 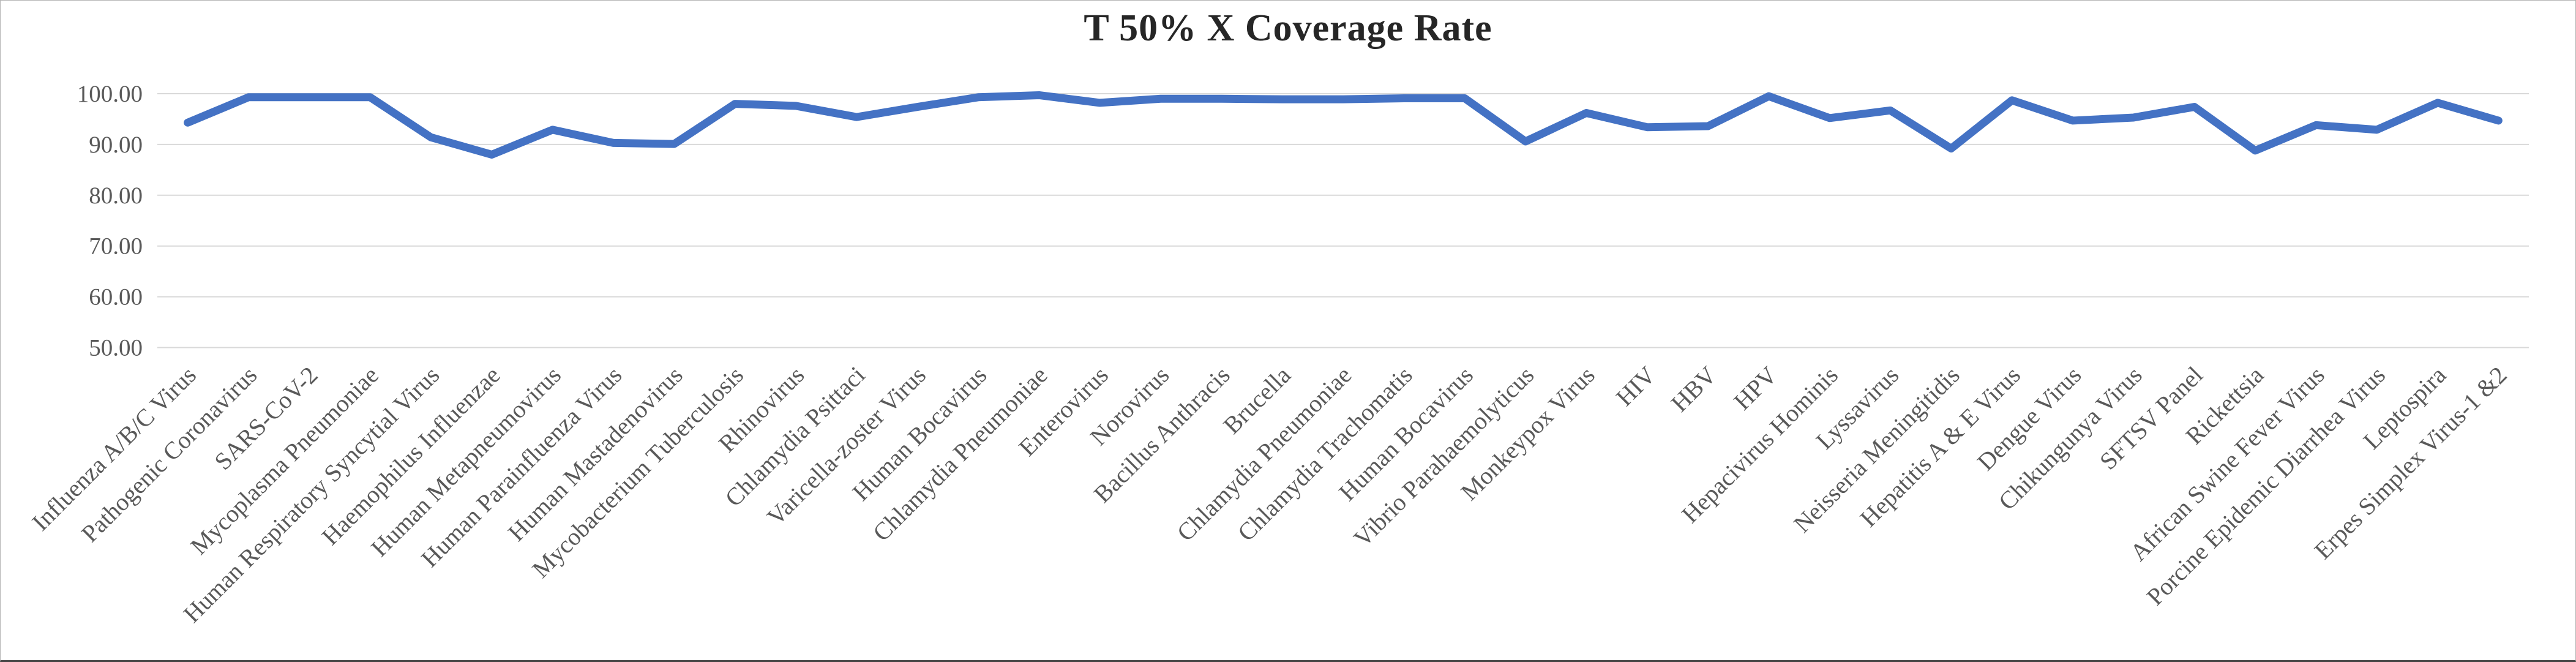 What do you see at coordinates (1694, 389) in the screenshot?
I see `x-axis-category-label: HBV` at bounding box center [1694, 389].